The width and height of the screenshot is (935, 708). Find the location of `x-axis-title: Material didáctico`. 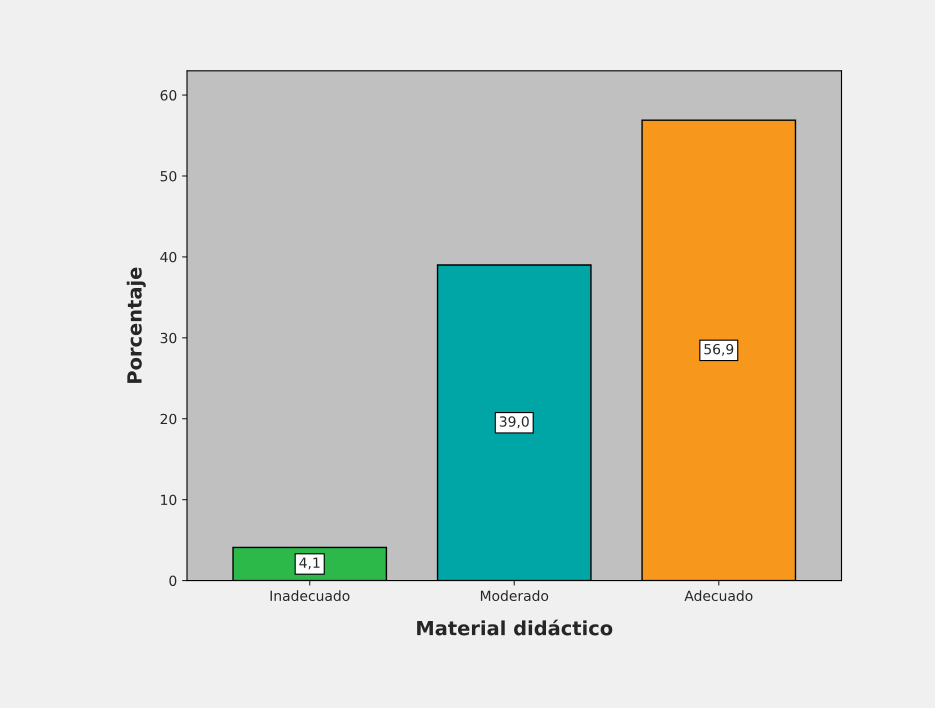

x-axis-title: Material didáctico is located at coordinates (514, 628).